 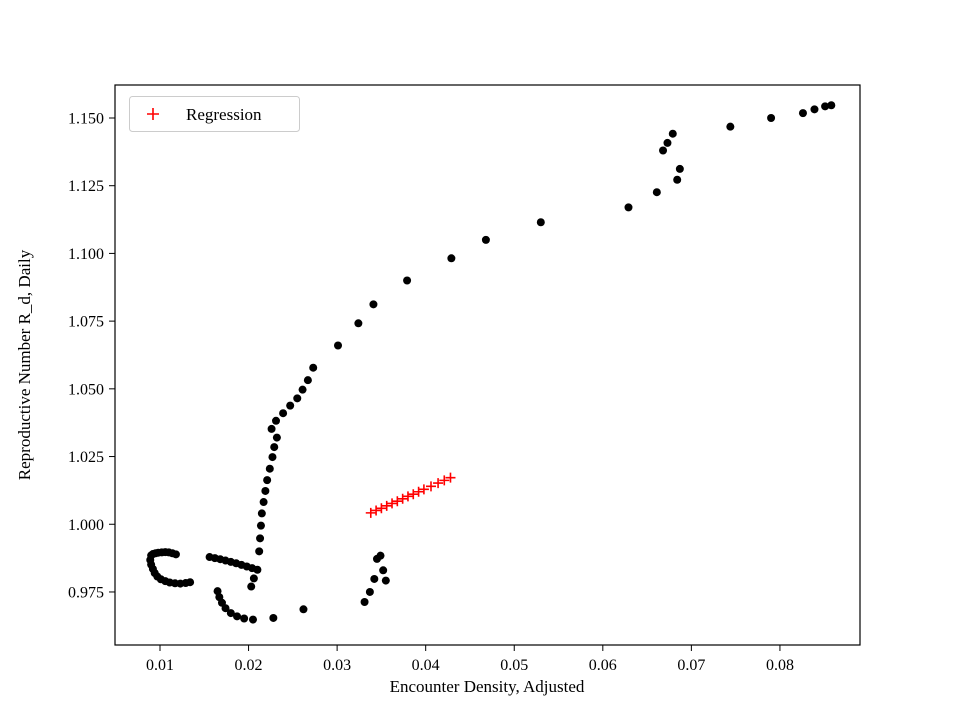 I want to click on y-tick-label: 1.075, so click(x=86, y=322).